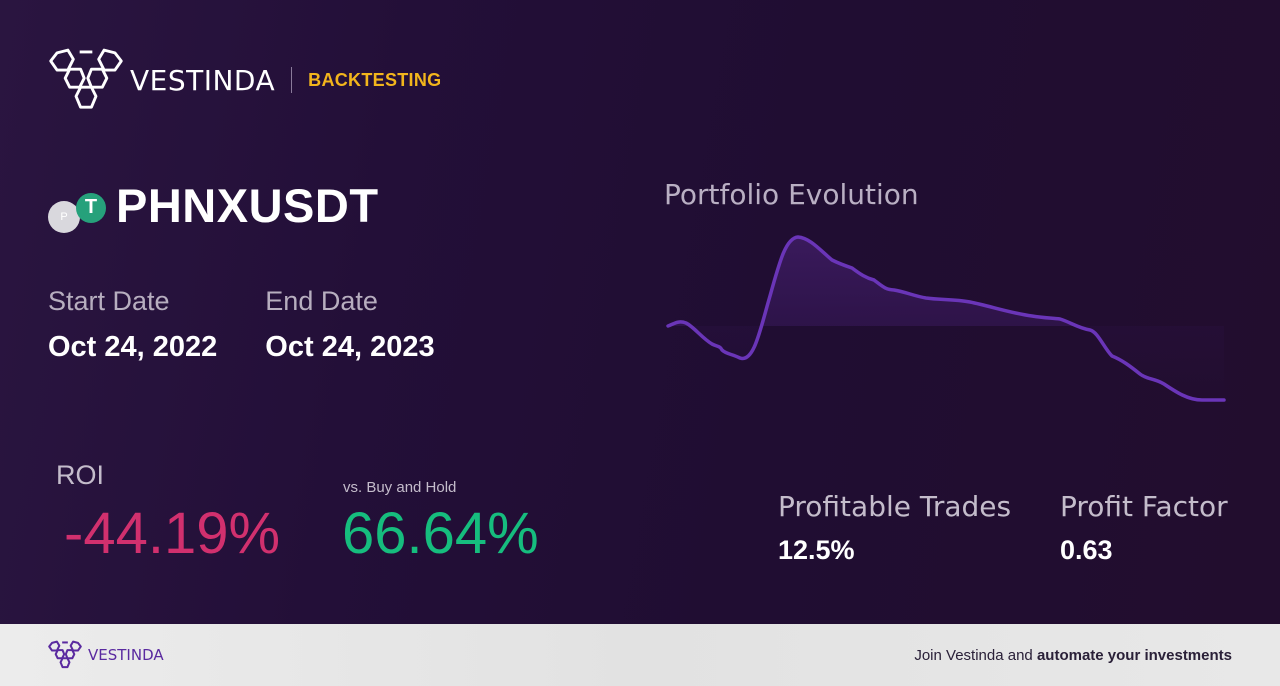 The width and height of the screenshot is (1280, 686). Describe the element at coordinates (349, 325) in the screenshot. I see `end-date: End Date Oct 24, 2023` at that location.